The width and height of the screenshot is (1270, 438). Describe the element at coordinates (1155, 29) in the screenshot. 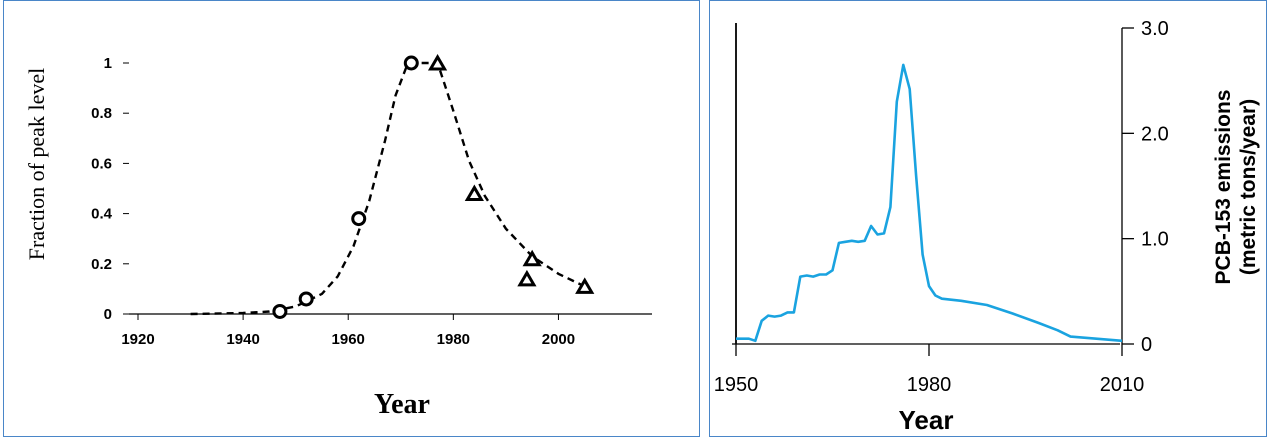

I see `right-y-tick-label: 3.0` at that location.